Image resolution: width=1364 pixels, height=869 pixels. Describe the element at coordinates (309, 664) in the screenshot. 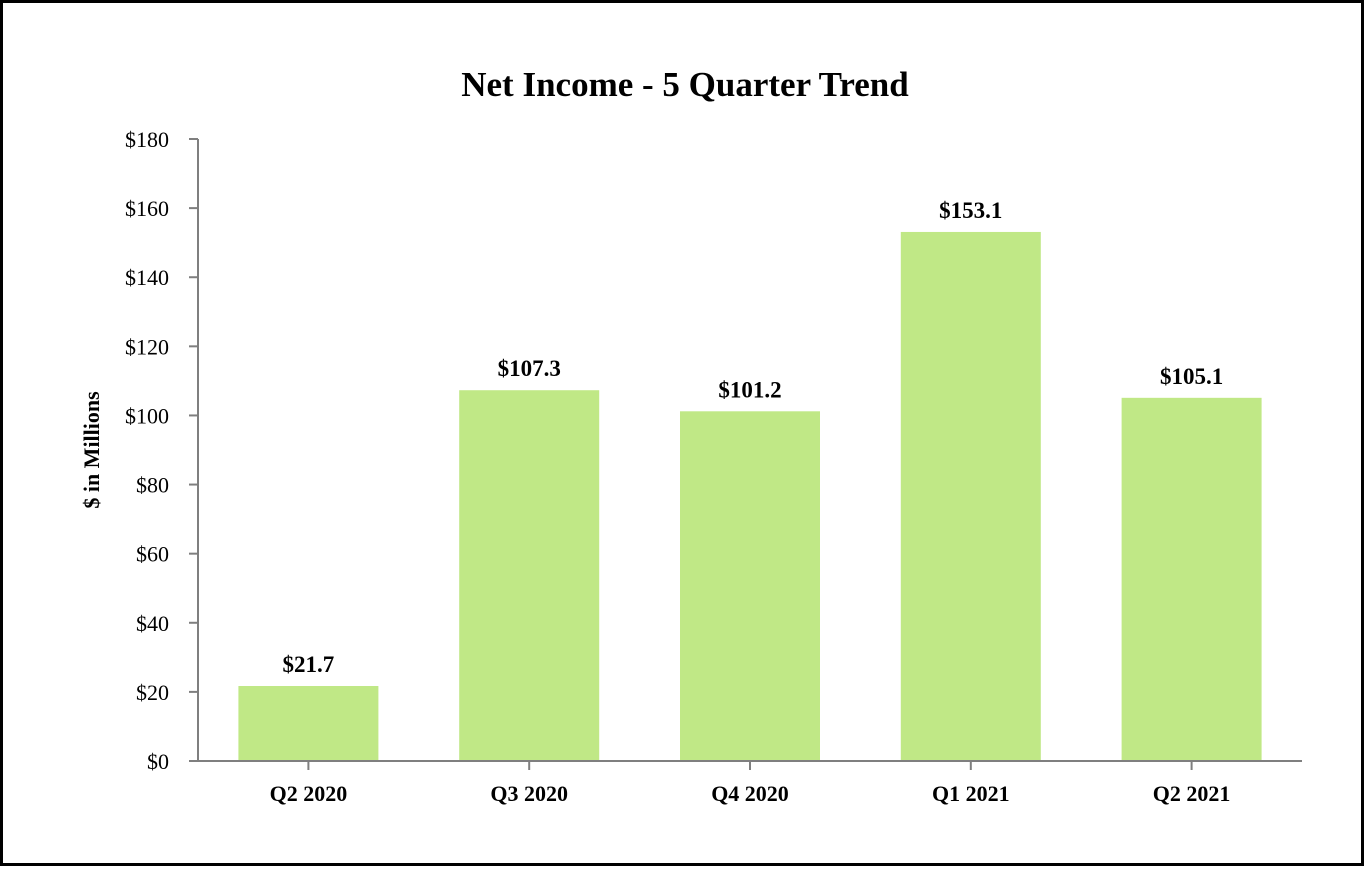

I see `data-label: $21.7` at that location.